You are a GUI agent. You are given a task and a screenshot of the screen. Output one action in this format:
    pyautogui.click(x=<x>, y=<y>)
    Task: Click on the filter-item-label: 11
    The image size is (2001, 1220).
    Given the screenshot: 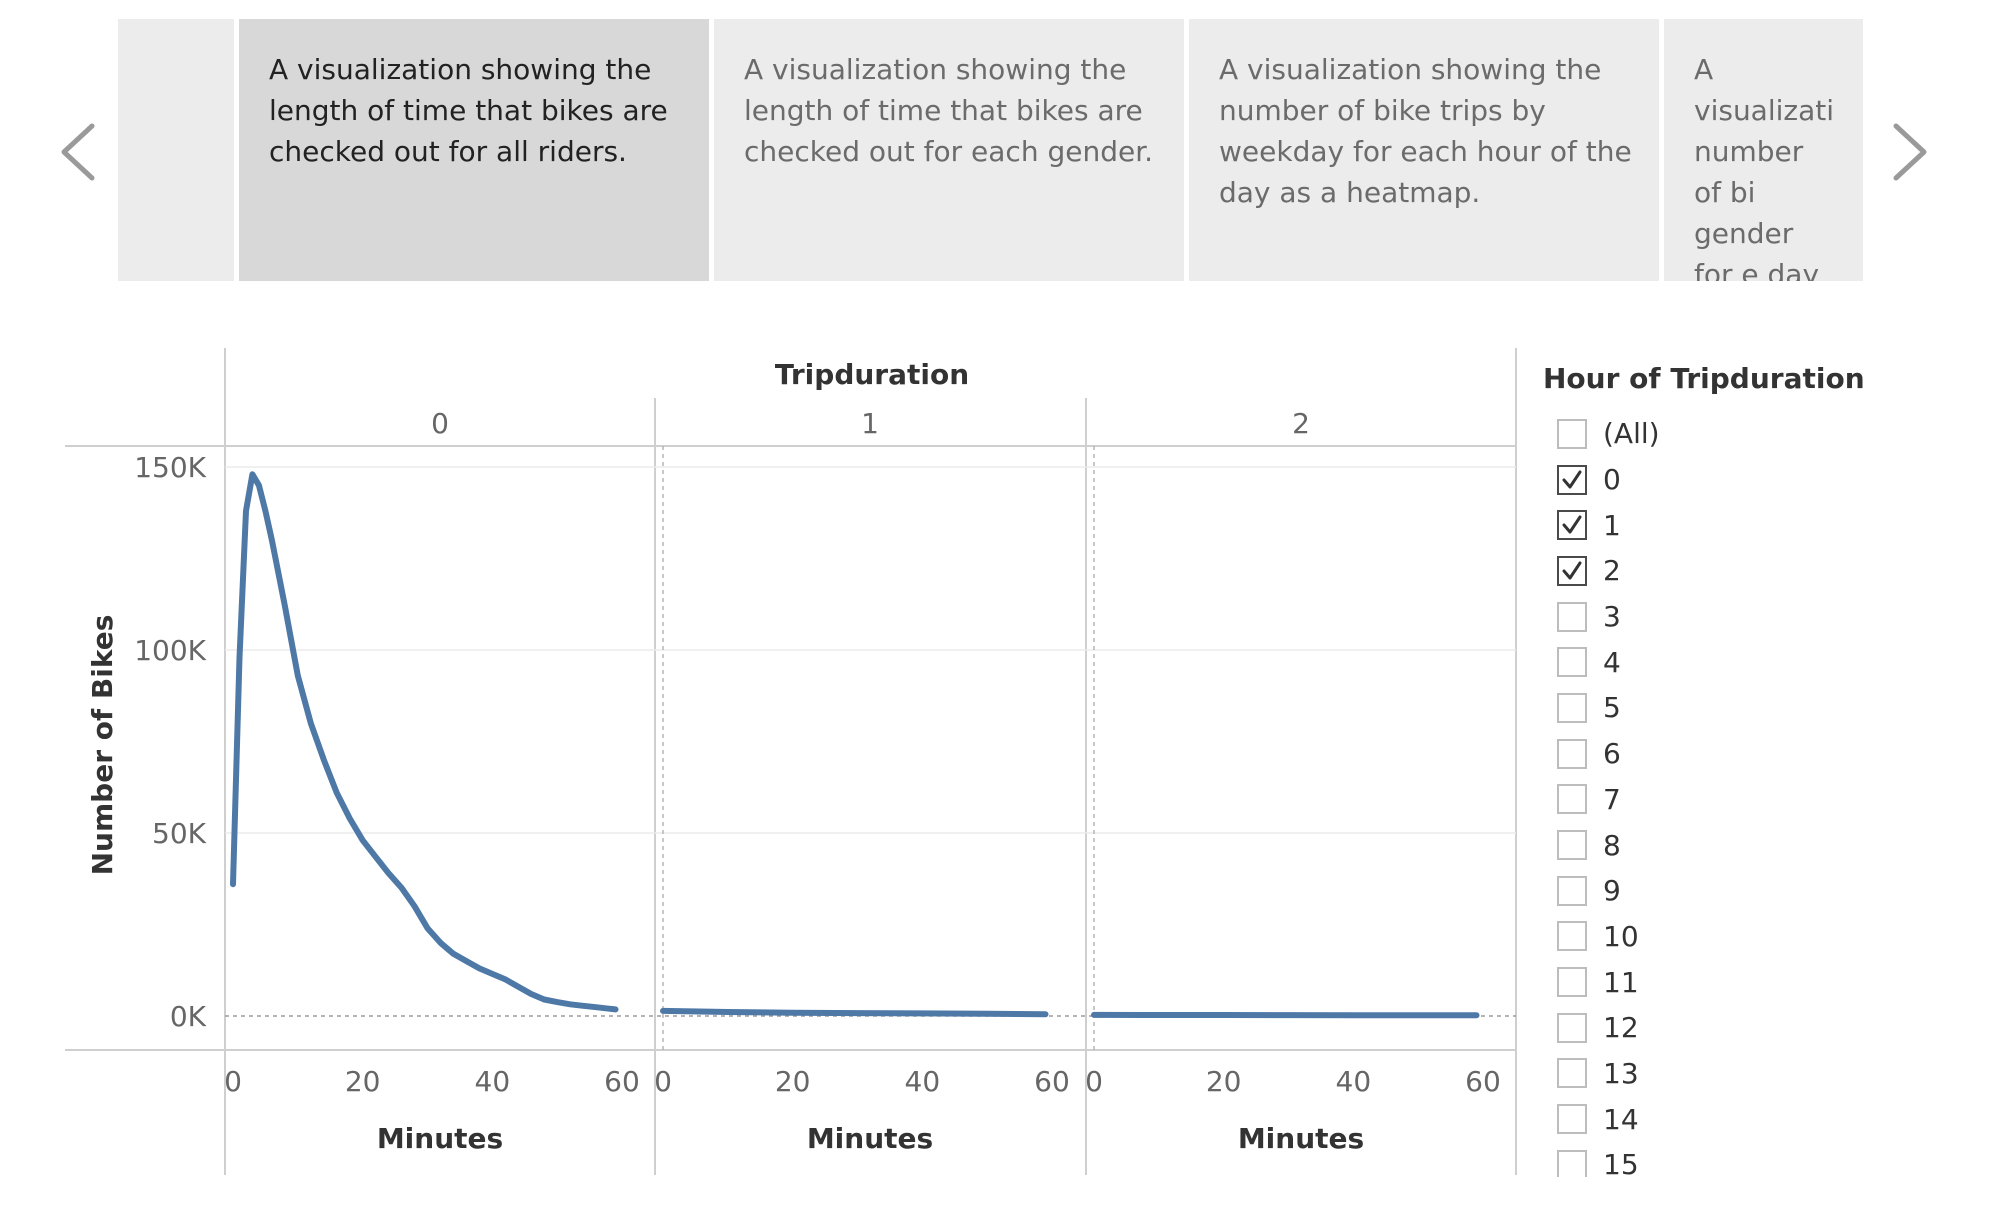 What is the action you would take?
    pyautogui.click(x=1621, y=982)
    